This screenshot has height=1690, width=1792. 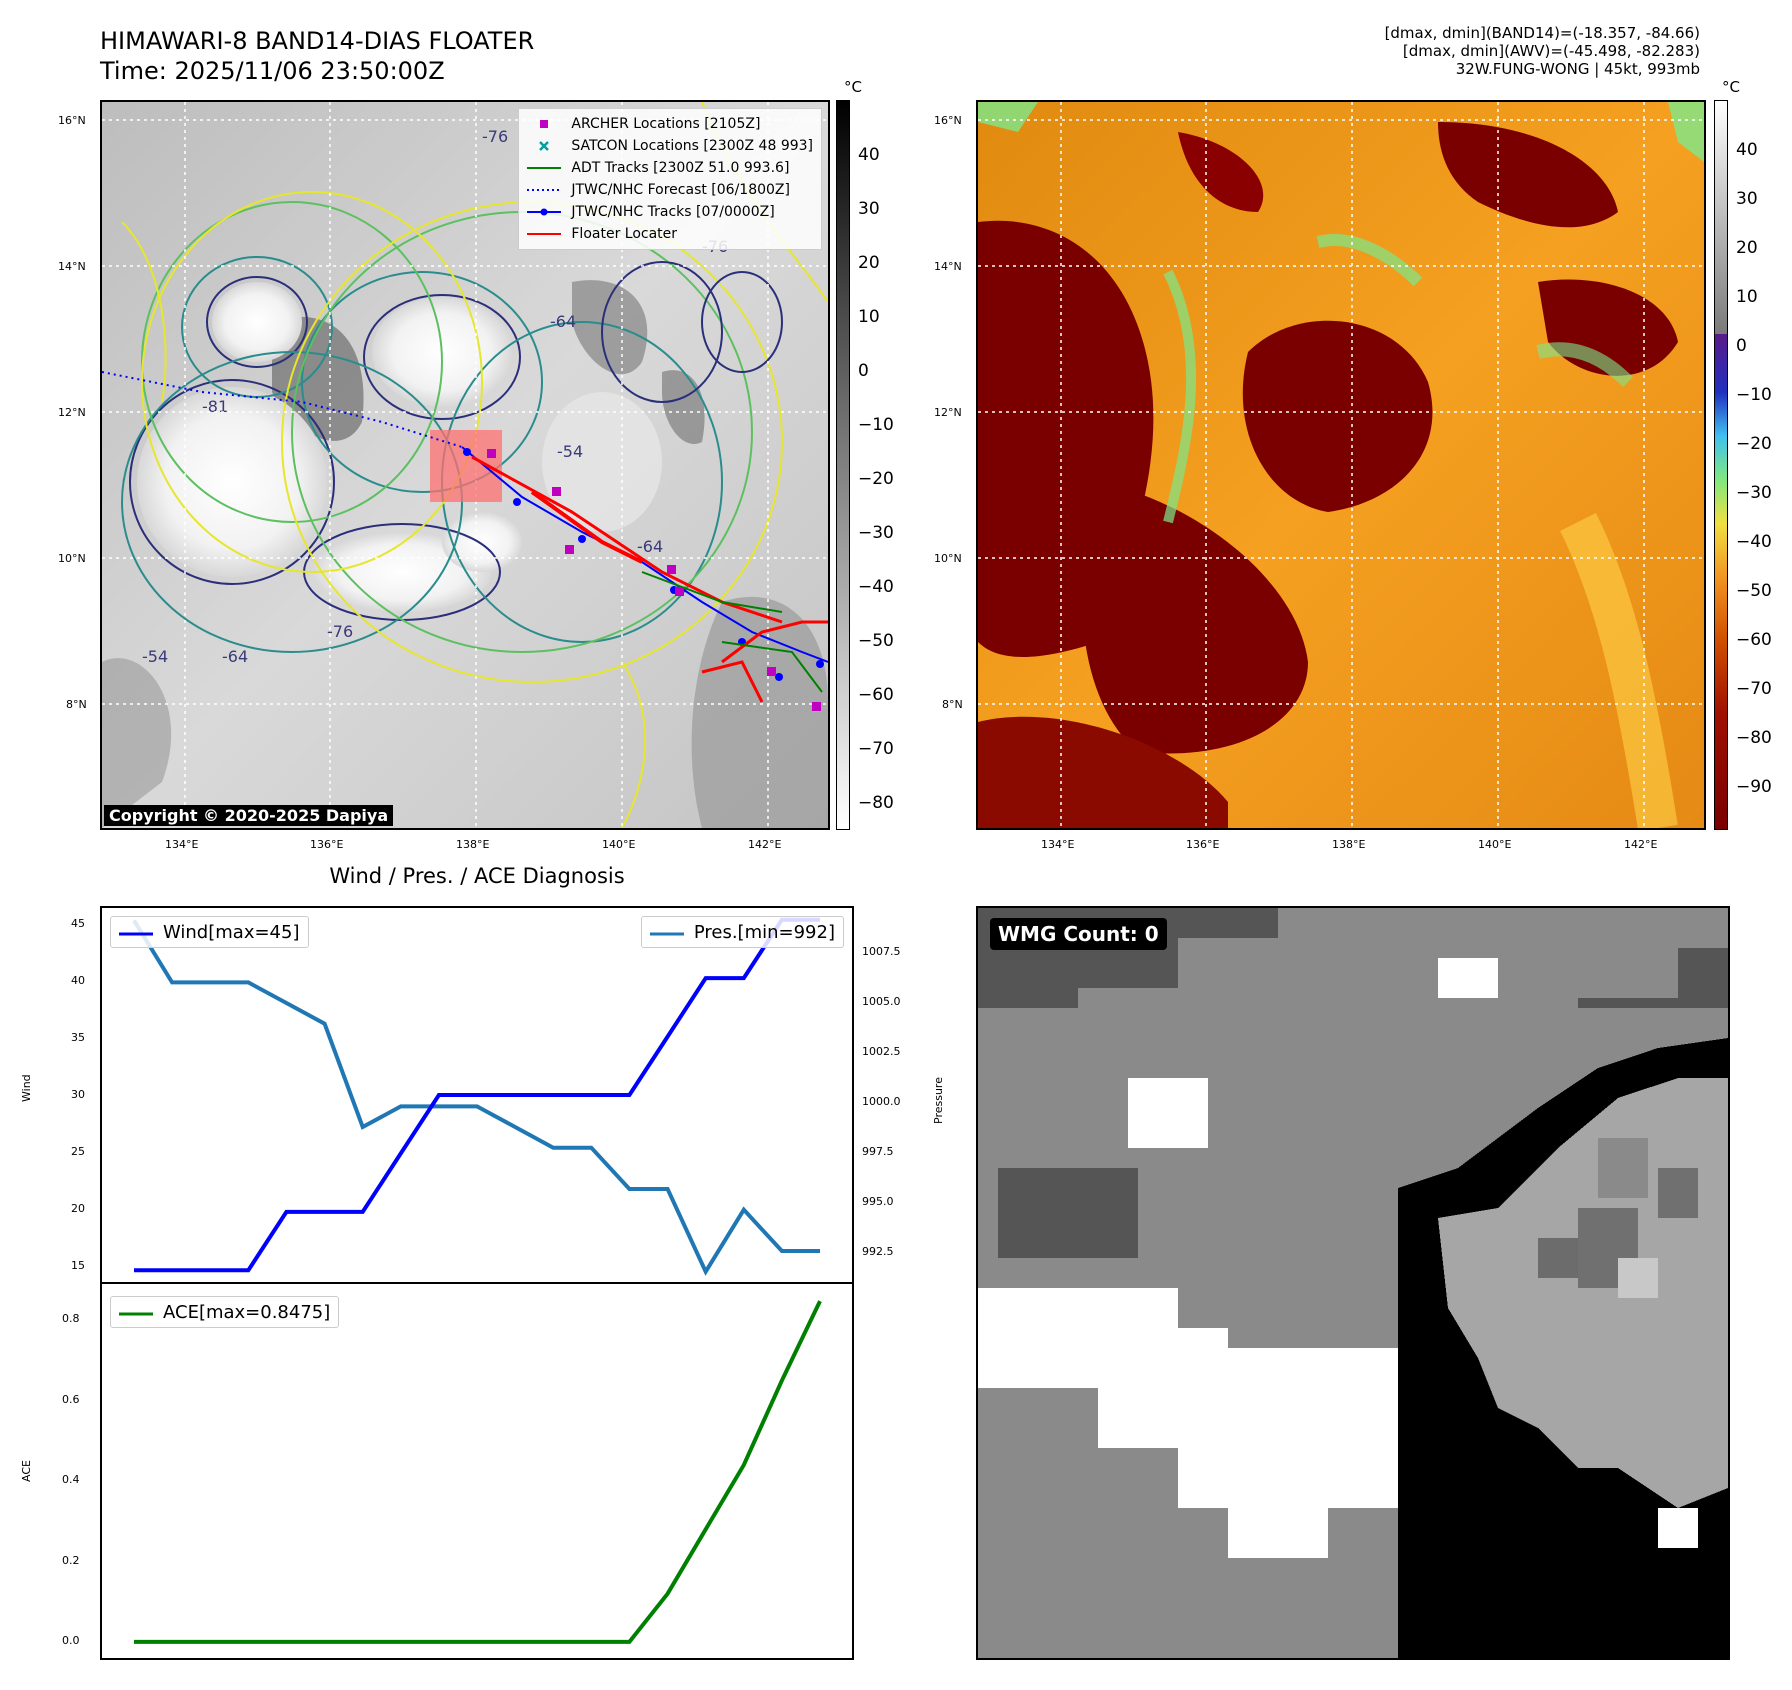 What do you see at coordinates (1721, 465) in the screenshot?
I see `wv-colorbar` at bounding box center [1721, 465].